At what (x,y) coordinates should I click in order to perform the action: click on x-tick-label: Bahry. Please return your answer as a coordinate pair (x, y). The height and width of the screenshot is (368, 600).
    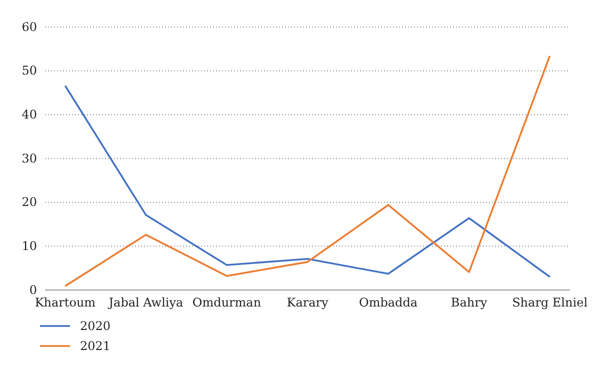
    Looking at the image, I should click on (469, 303).